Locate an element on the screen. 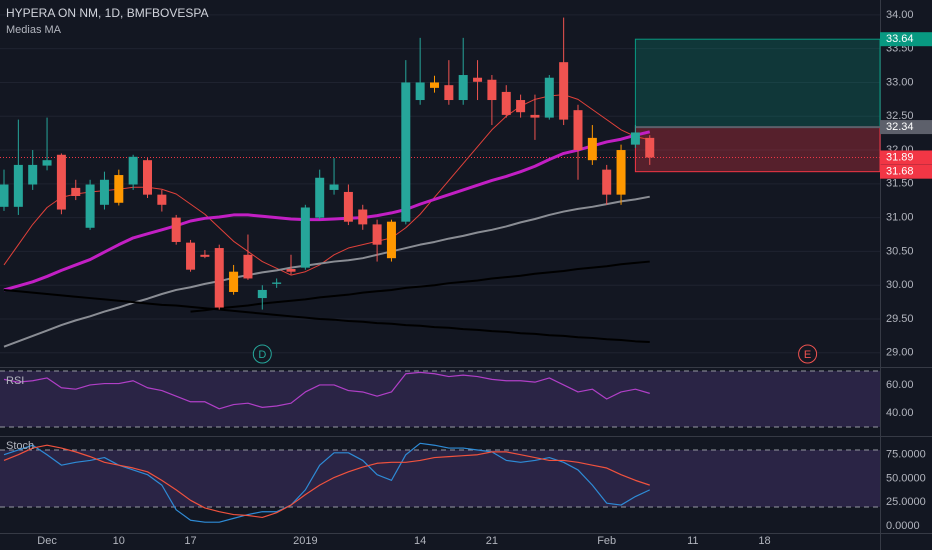  y-tick-label: 31.50 is located at coordinates (900, 184).